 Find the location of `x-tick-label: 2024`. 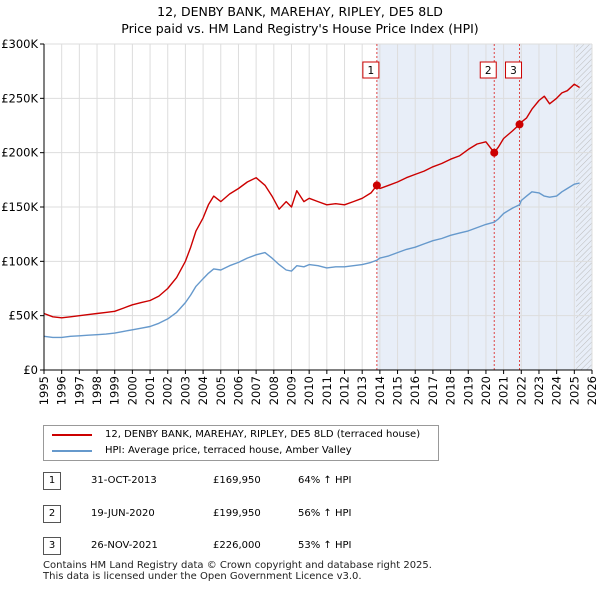

x-tick-label: 2024 is located at coordinates (557, 390).